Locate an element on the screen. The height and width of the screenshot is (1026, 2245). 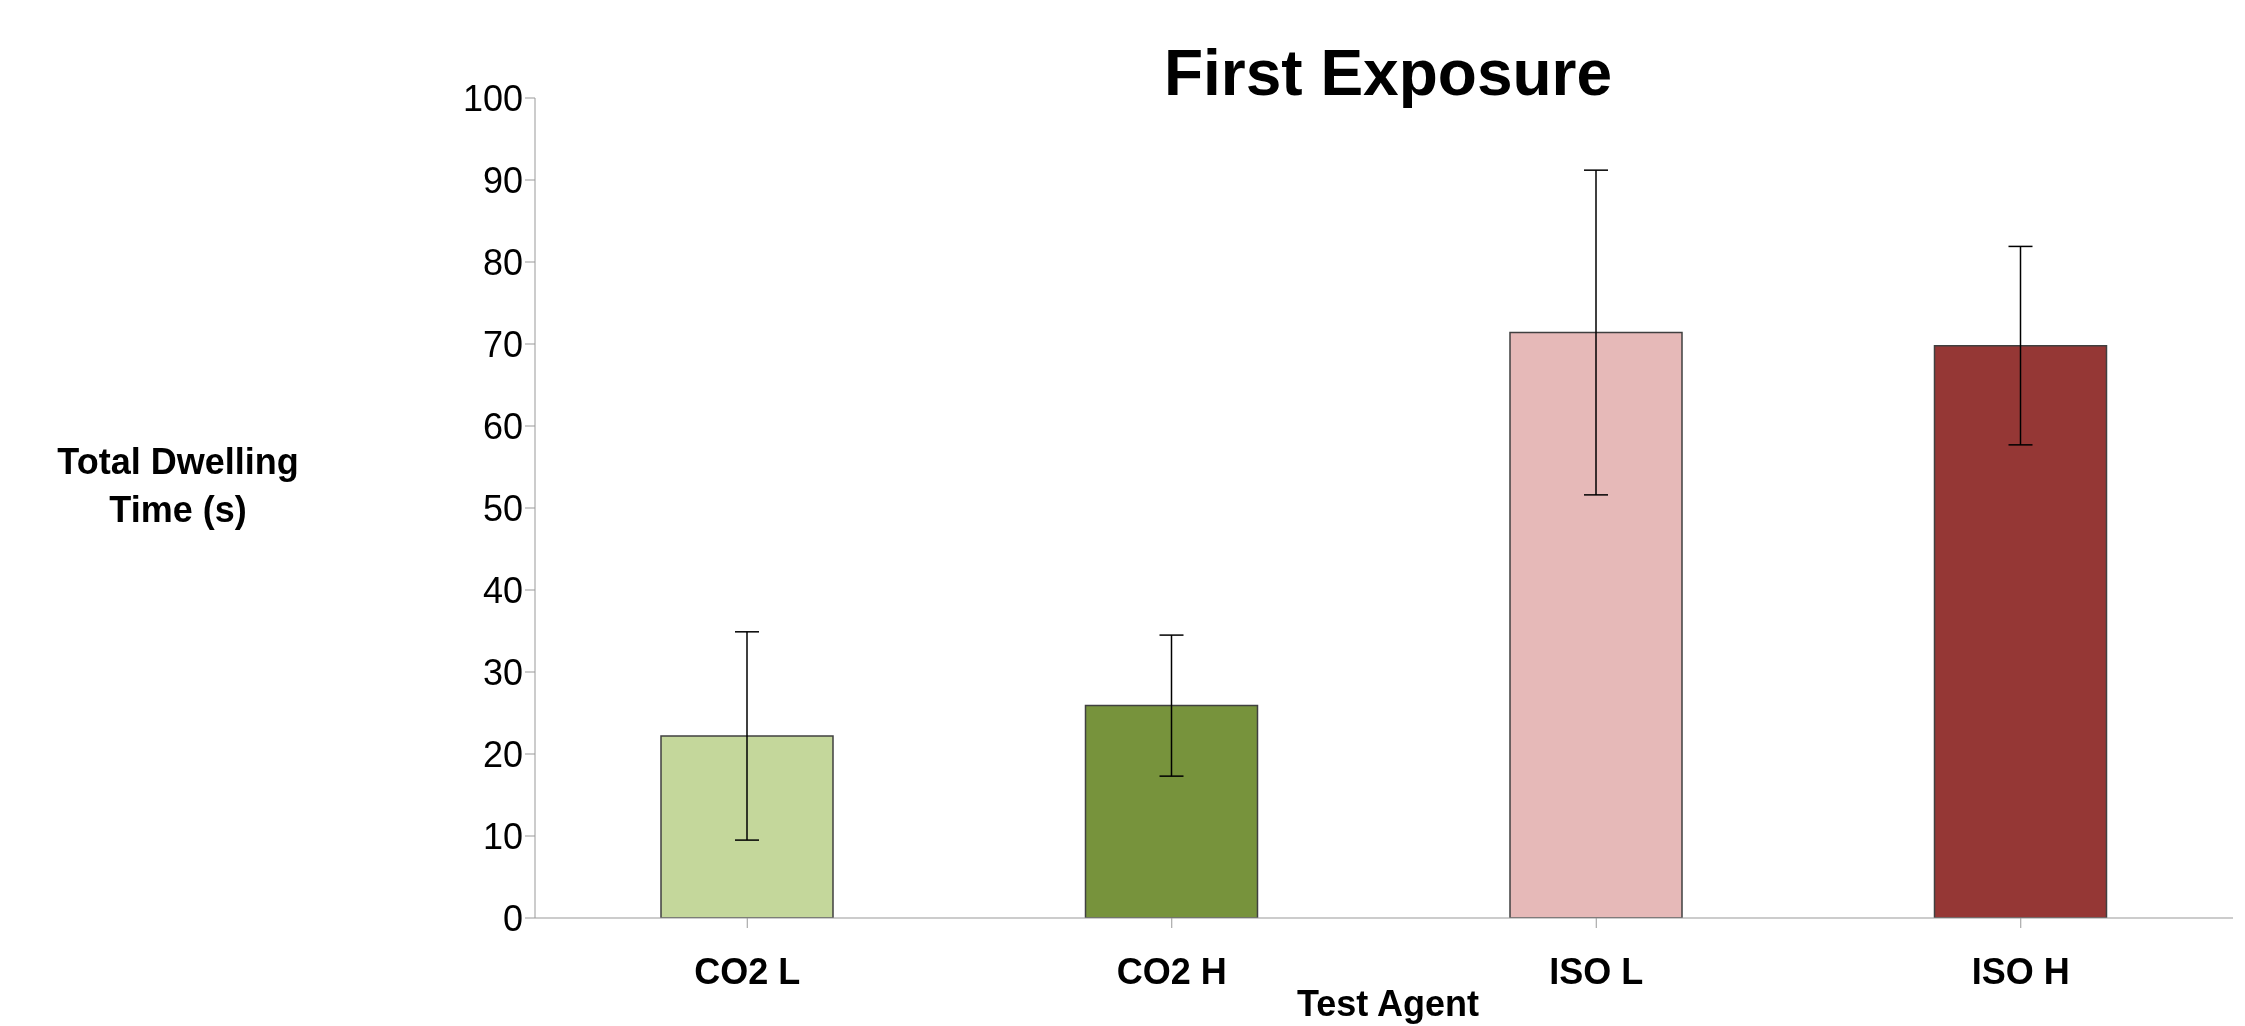
y-tick-label: 60 is located at coordinates (502, 426).